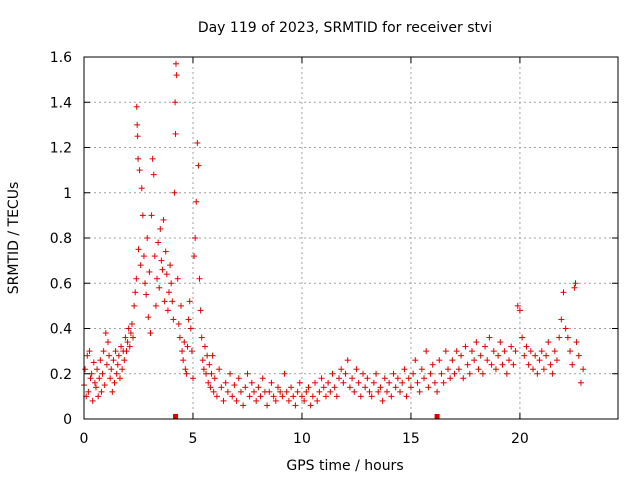 This screenshot has width=640, height=480. I want to click on y-tick-label: 0, so click(67, 420).